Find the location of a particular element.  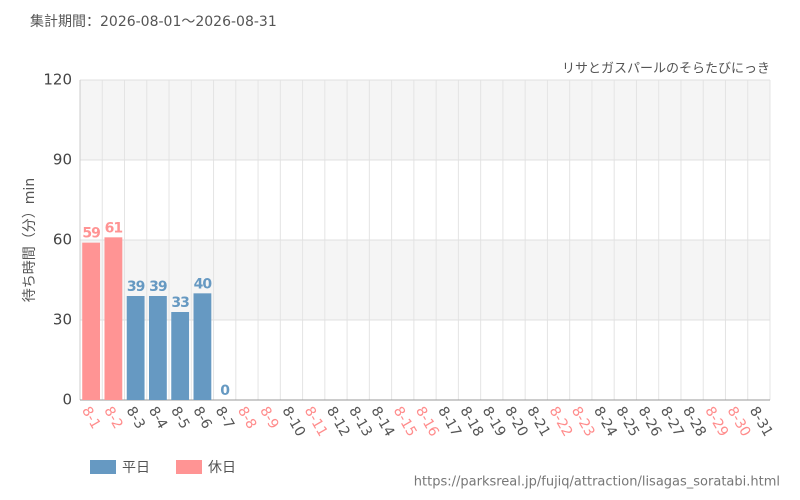

y-tick-label: 90 is located at coordinates (62, 160).